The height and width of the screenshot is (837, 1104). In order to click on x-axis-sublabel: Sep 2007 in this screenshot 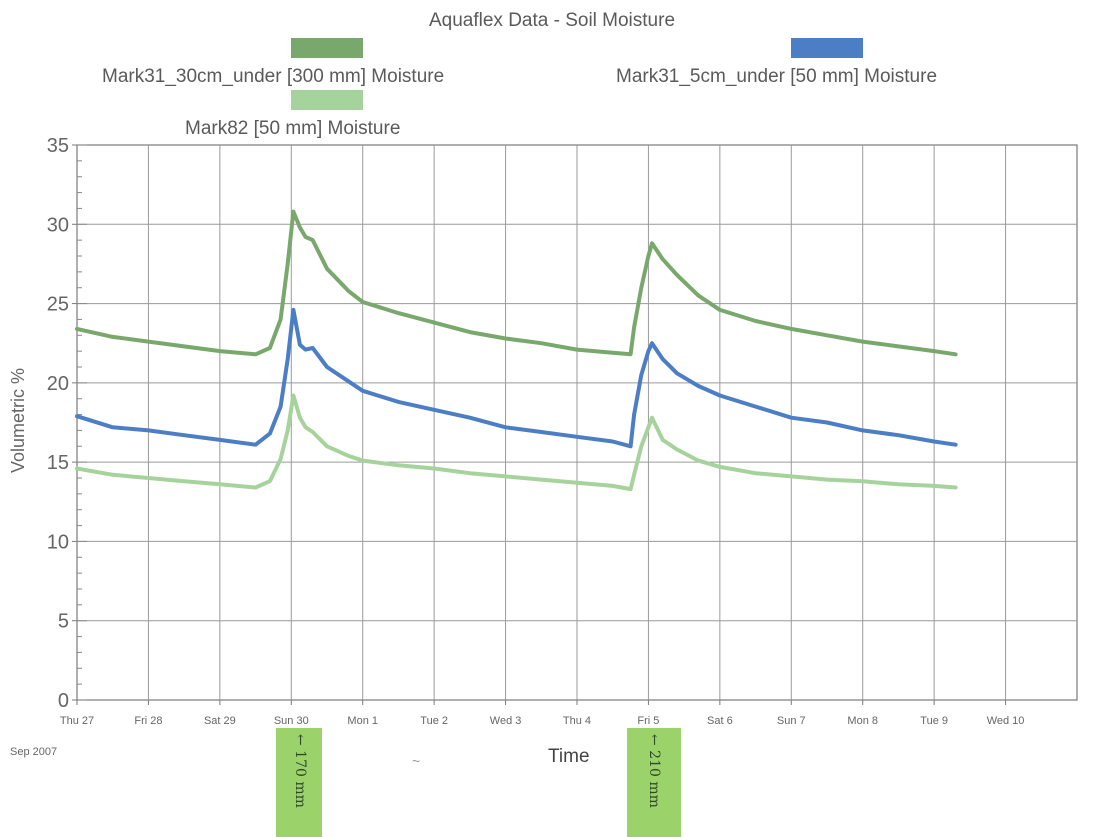, I will do `click(33, 752)`.